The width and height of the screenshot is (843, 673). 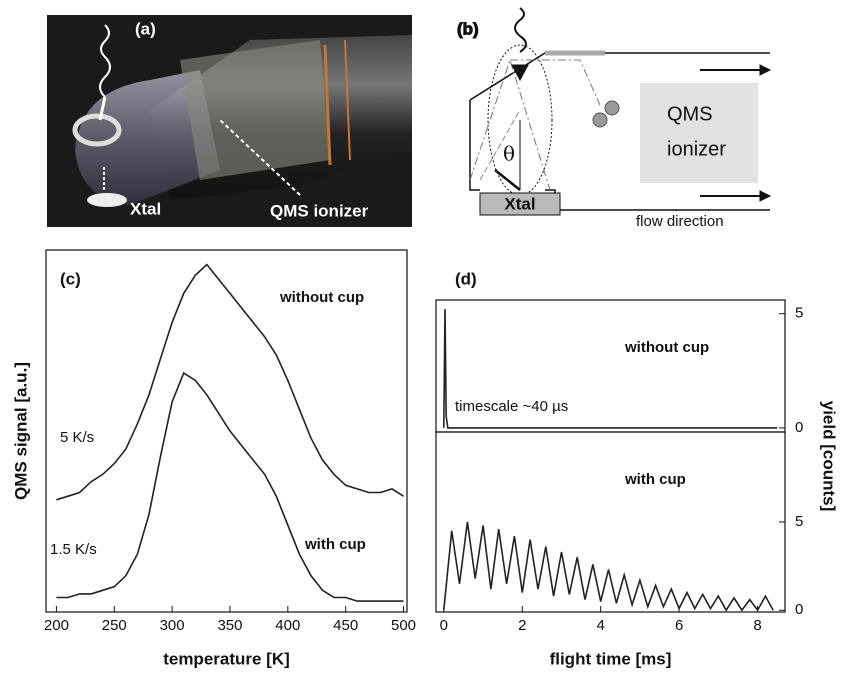 I want to click on diagram-label: flow direction, so click(x=680, y=221).